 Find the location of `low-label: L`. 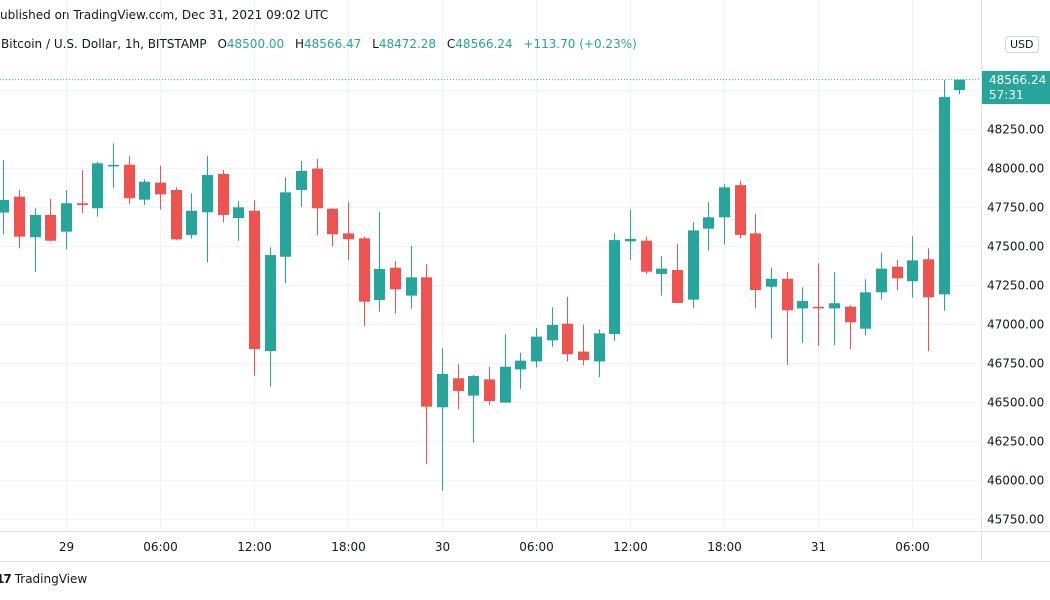

low-label: L is located at coordinates (375, 44).